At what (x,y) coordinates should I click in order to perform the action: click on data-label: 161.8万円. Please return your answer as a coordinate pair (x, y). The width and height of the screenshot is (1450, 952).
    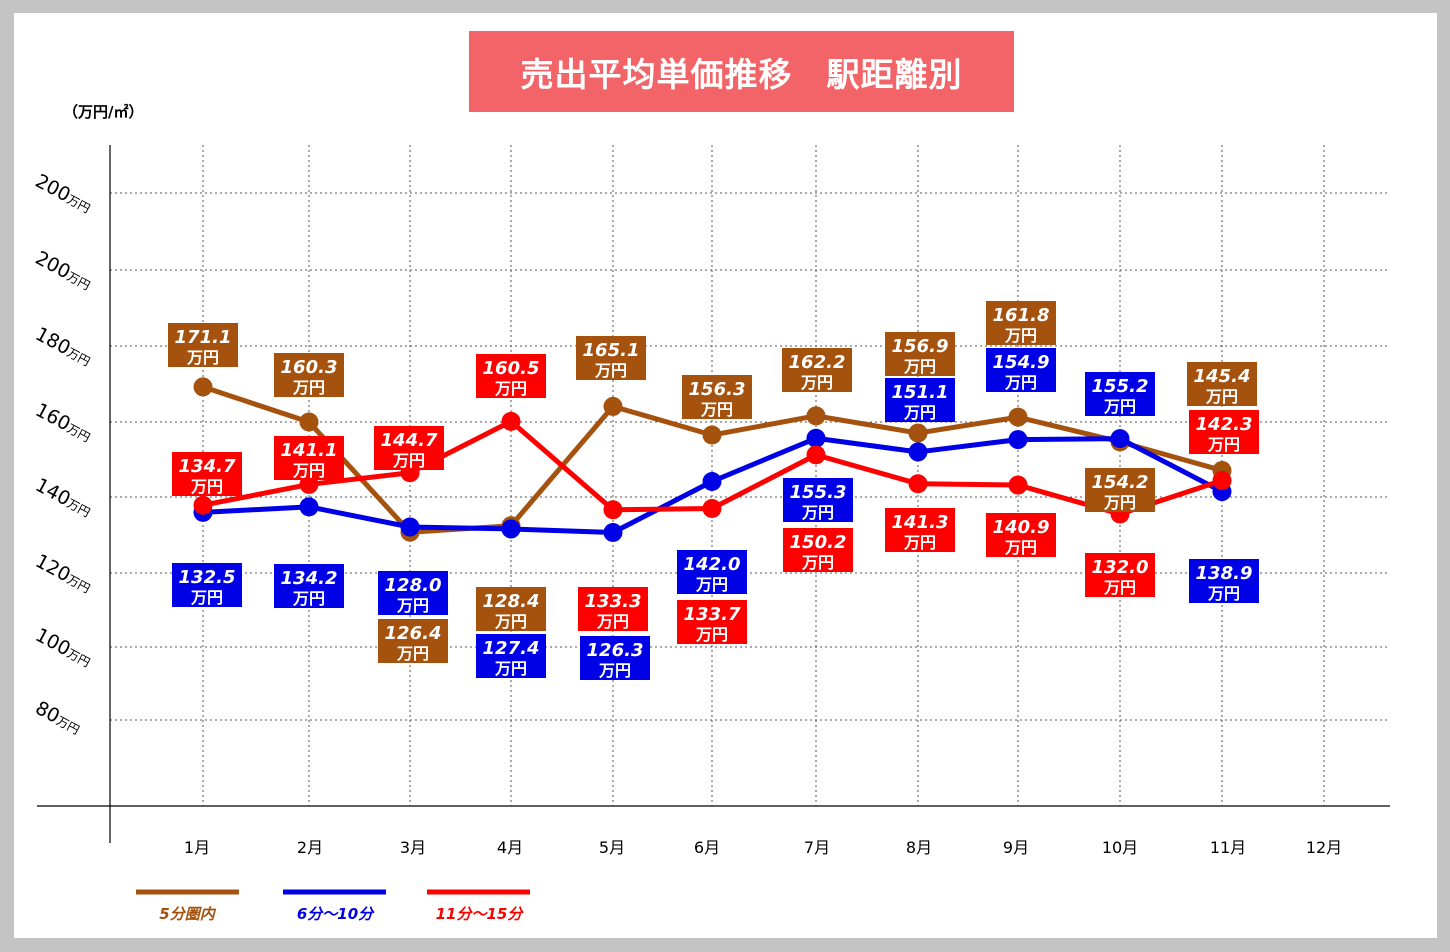
    Looking at the image, I should click on (1021, 323).